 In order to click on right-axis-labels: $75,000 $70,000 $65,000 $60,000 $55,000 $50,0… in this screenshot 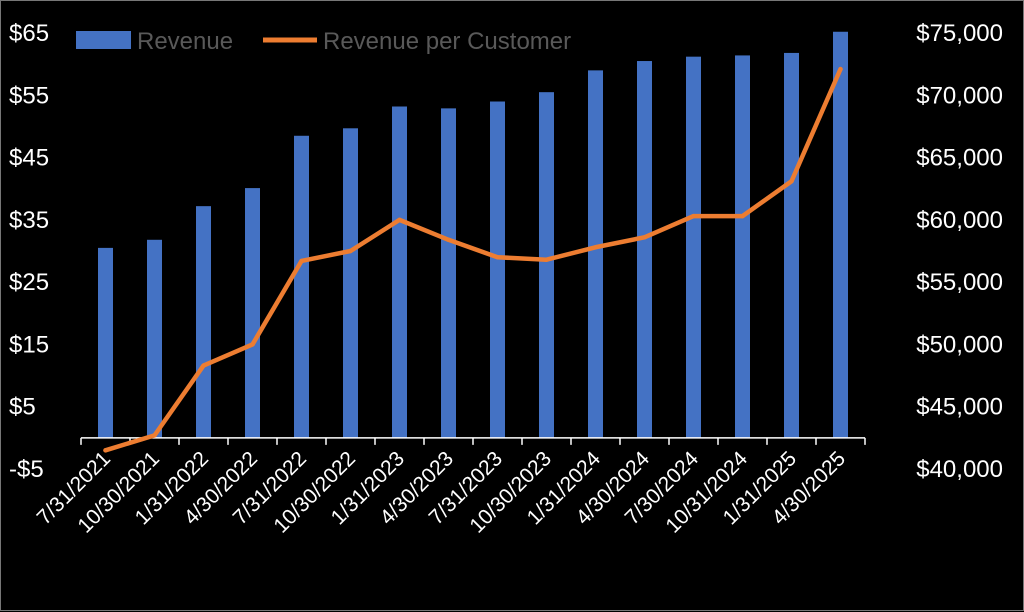, I will do `click(959, 251)`.